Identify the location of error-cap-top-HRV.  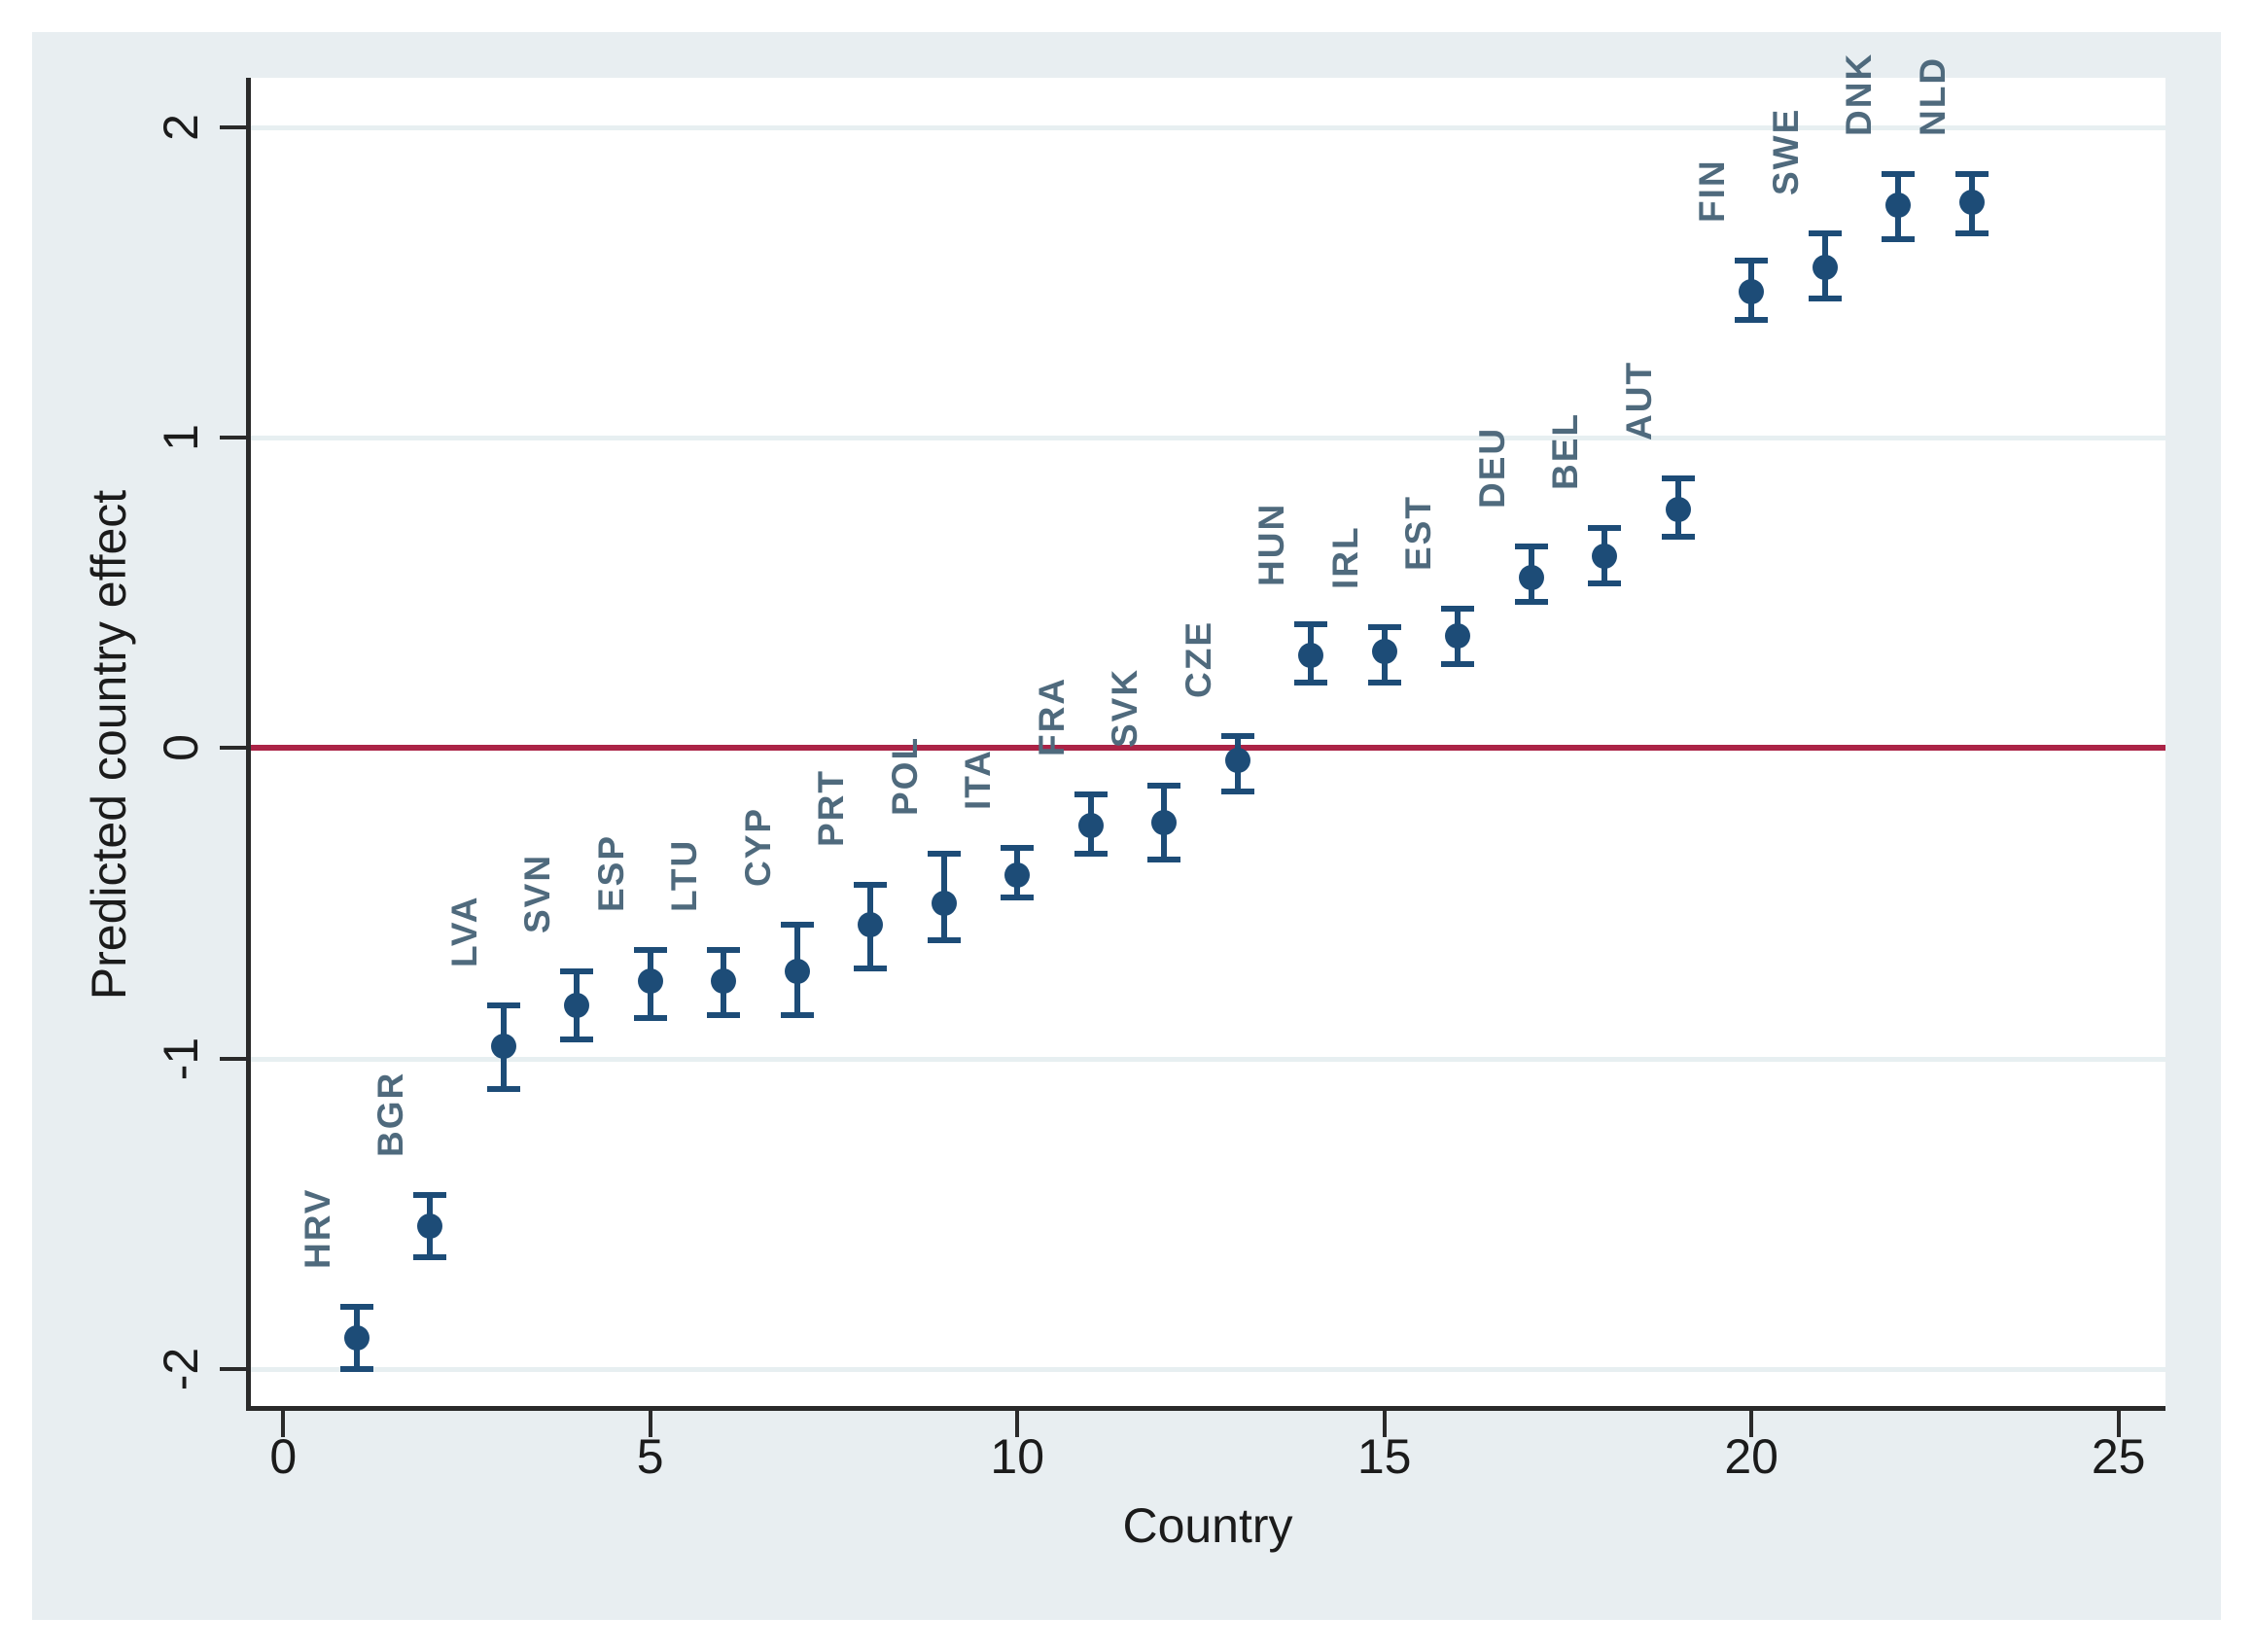
(356, 1306).